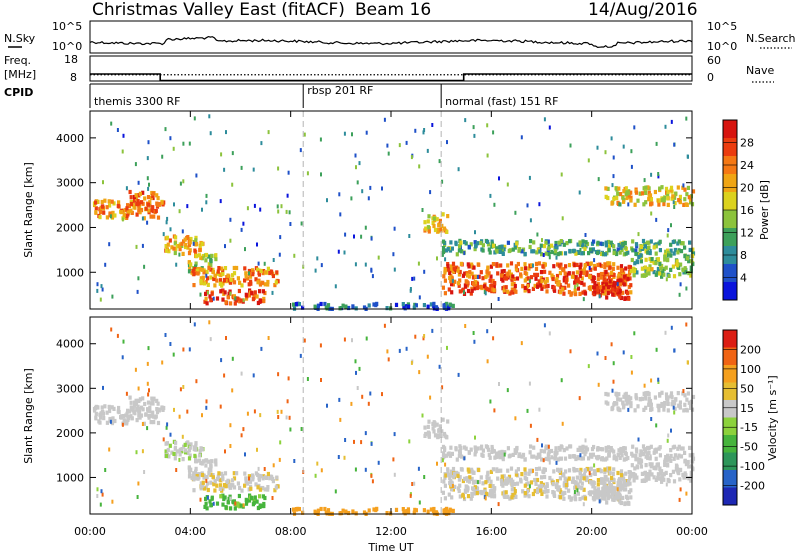  Describe the element at coordinates (218, 10) in the screenshot. I see `radar-title: Christmas Valley East (fitACF)` at that location.